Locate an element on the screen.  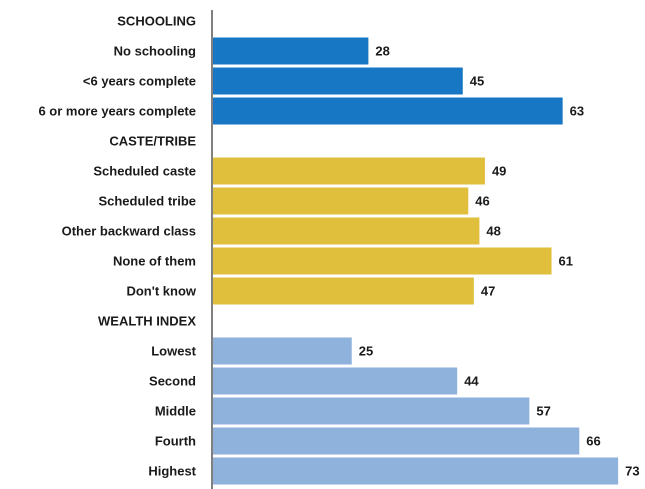
category-label: Scheduled tribe is located at coordinates (147, 201).